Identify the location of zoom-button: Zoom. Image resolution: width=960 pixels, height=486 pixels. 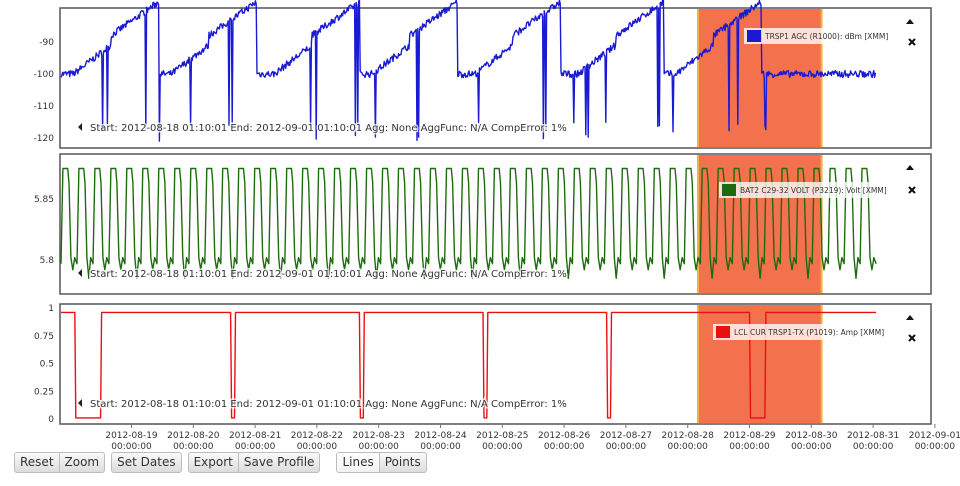
(82, 461).